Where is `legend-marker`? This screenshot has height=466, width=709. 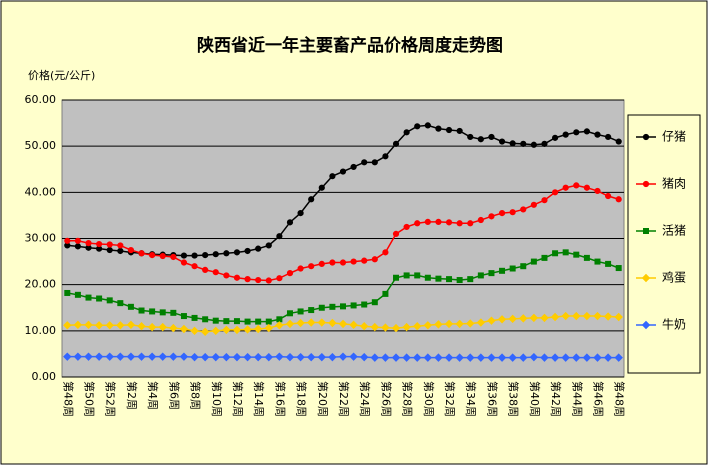
legend-marker is located at coordinates (646, 184).